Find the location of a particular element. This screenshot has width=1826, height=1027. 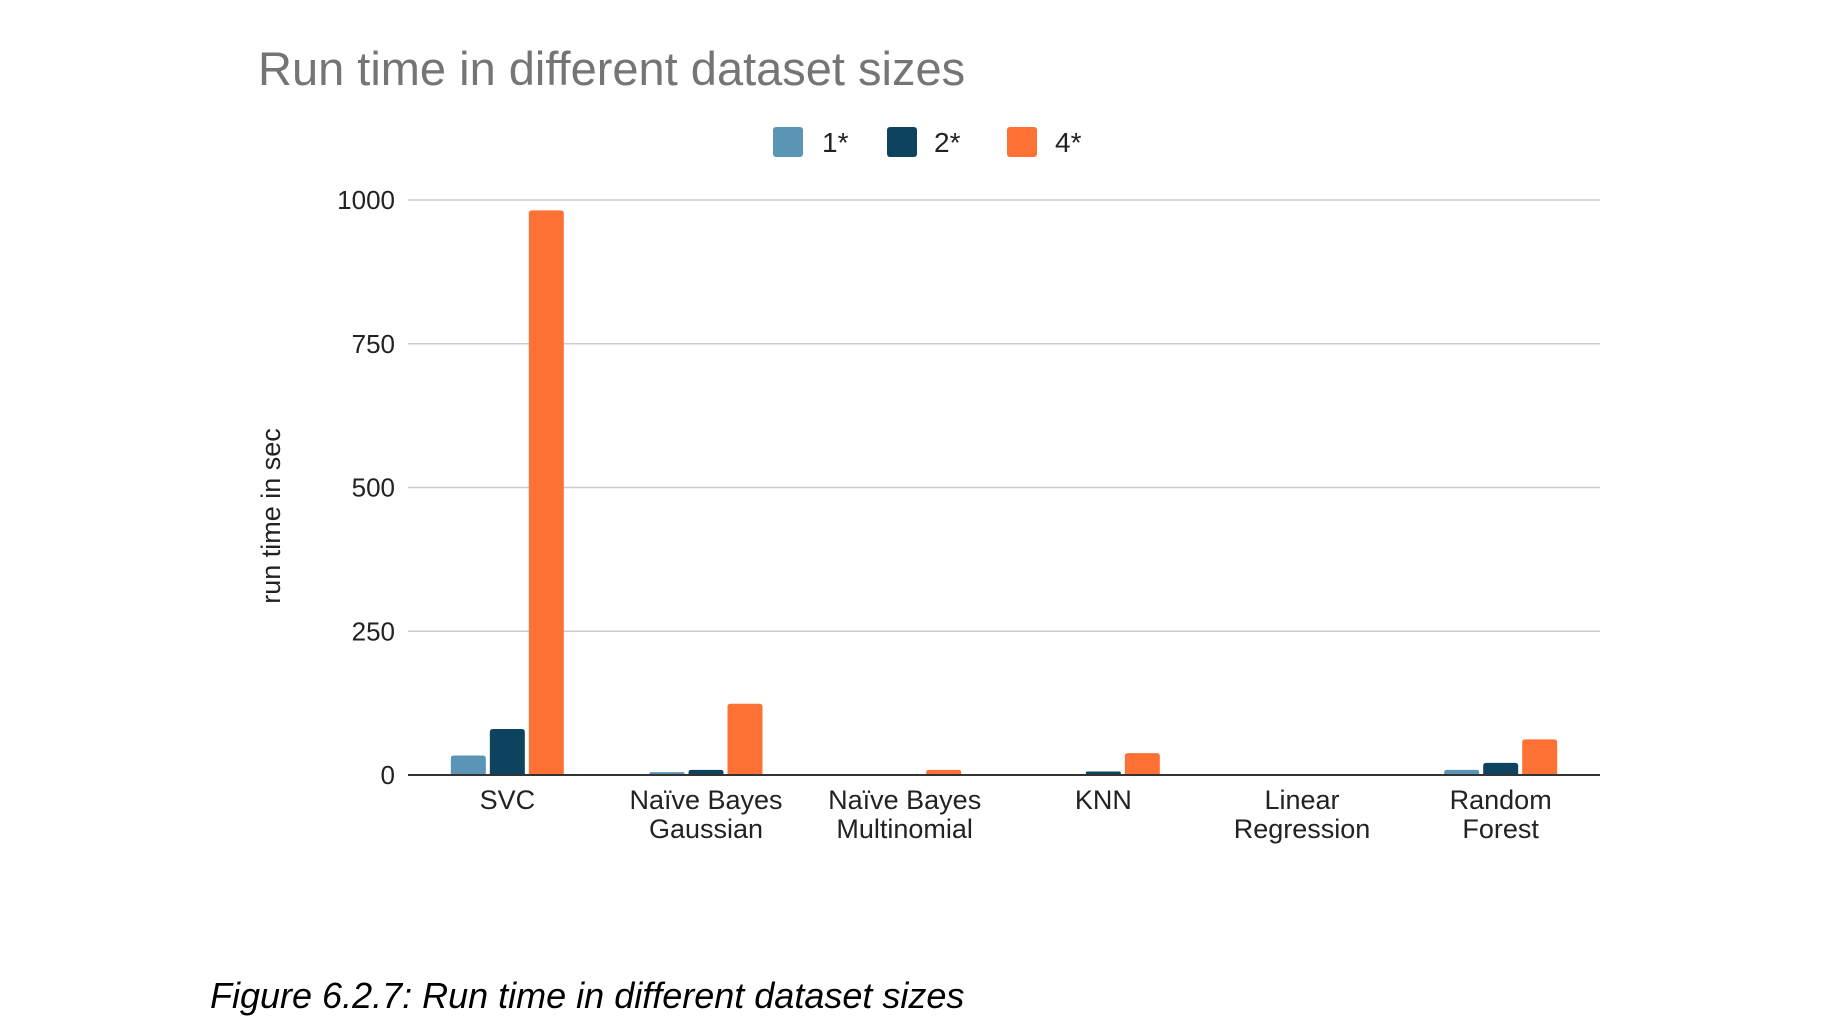

legend-label-1: 1* is located at coordinates (835, 142).